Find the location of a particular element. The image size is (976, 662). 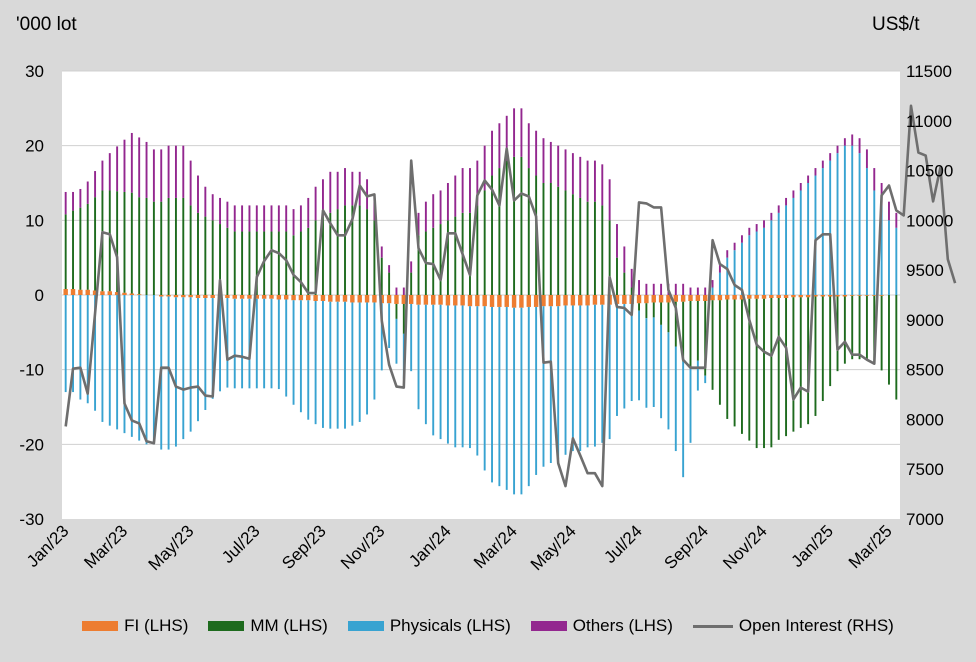

x-tick-label: Mar/25 is located at coordinates (870, 546).